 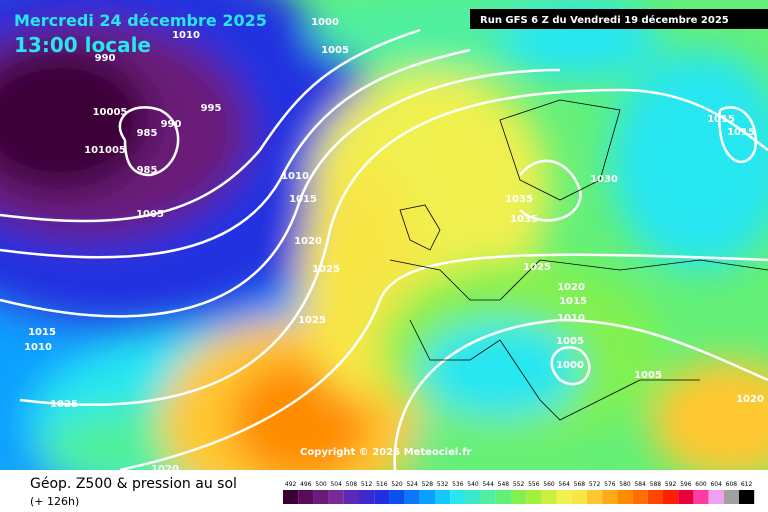 What do you see at coordinates (382, 484) in the screenshot?
I see `legend-label: 516` at bounding box center [382, 484].